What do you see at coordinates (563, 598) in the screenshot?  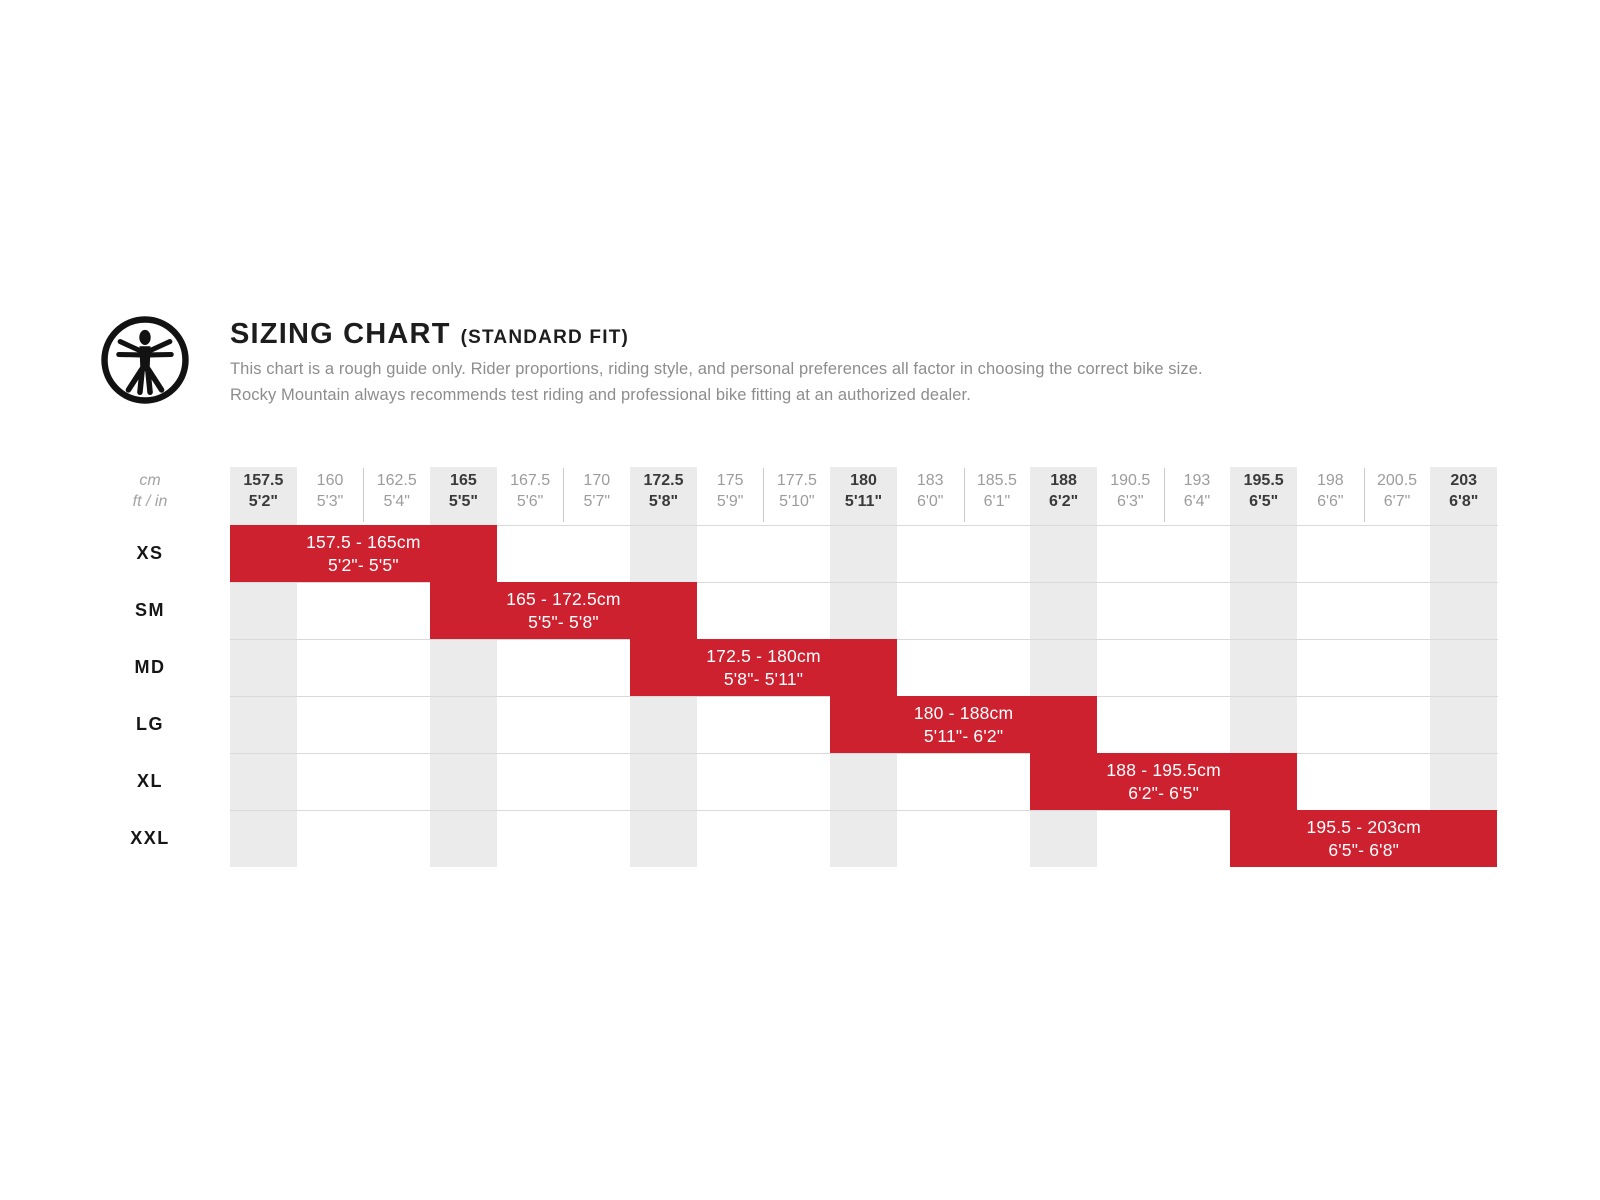 I see `range-cm: 165 - 172.5cm` at bounding box center [563, 598].